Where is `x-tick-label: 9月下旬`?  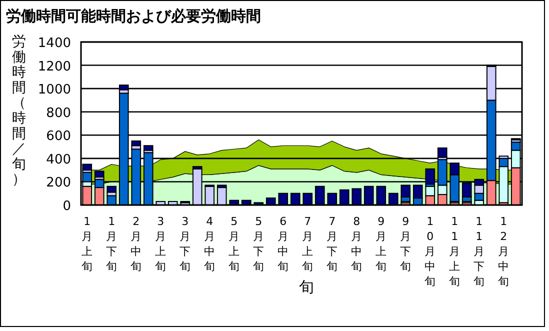 x-tick-label: 9月下旬 is located at coordinates (406, 244).